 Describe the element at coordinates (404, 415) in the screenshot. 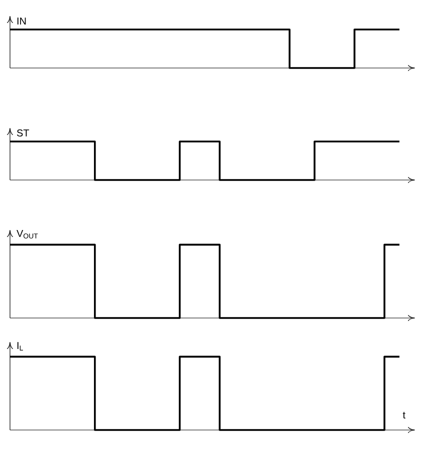

I see `x-axis-title: t` at that location.